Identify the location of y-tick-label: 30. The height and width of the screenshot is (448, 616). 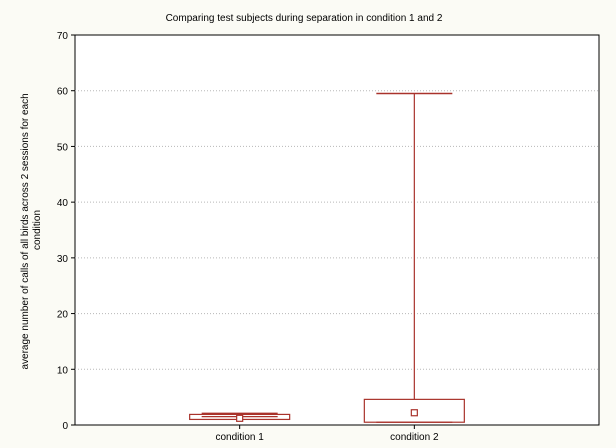
(63, 259).